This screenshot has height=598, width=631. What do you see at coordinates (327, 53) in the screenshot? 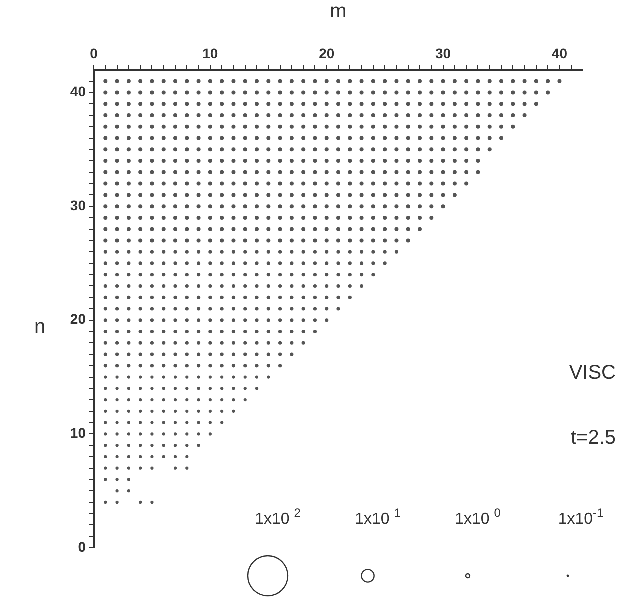
I see `x-tick-label: 20` at bounding box center [327, 53].